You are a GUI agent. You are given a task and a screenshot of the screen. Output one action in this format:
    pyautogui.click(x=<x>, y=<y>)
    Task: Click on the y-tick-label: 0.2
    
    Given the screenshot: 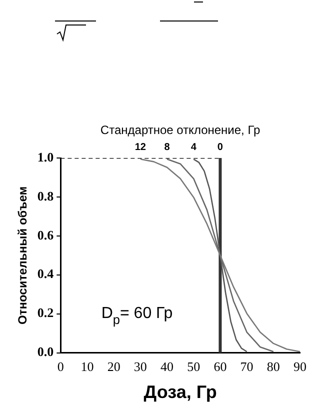 What is the action you would take?
    pyautogui.click(x=45, y=312)
    